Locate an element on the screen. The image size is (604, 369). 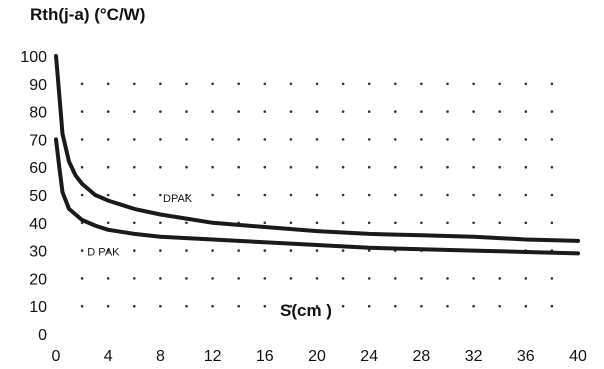
x-tick-label: 0 is located at coordinates (56, 356).